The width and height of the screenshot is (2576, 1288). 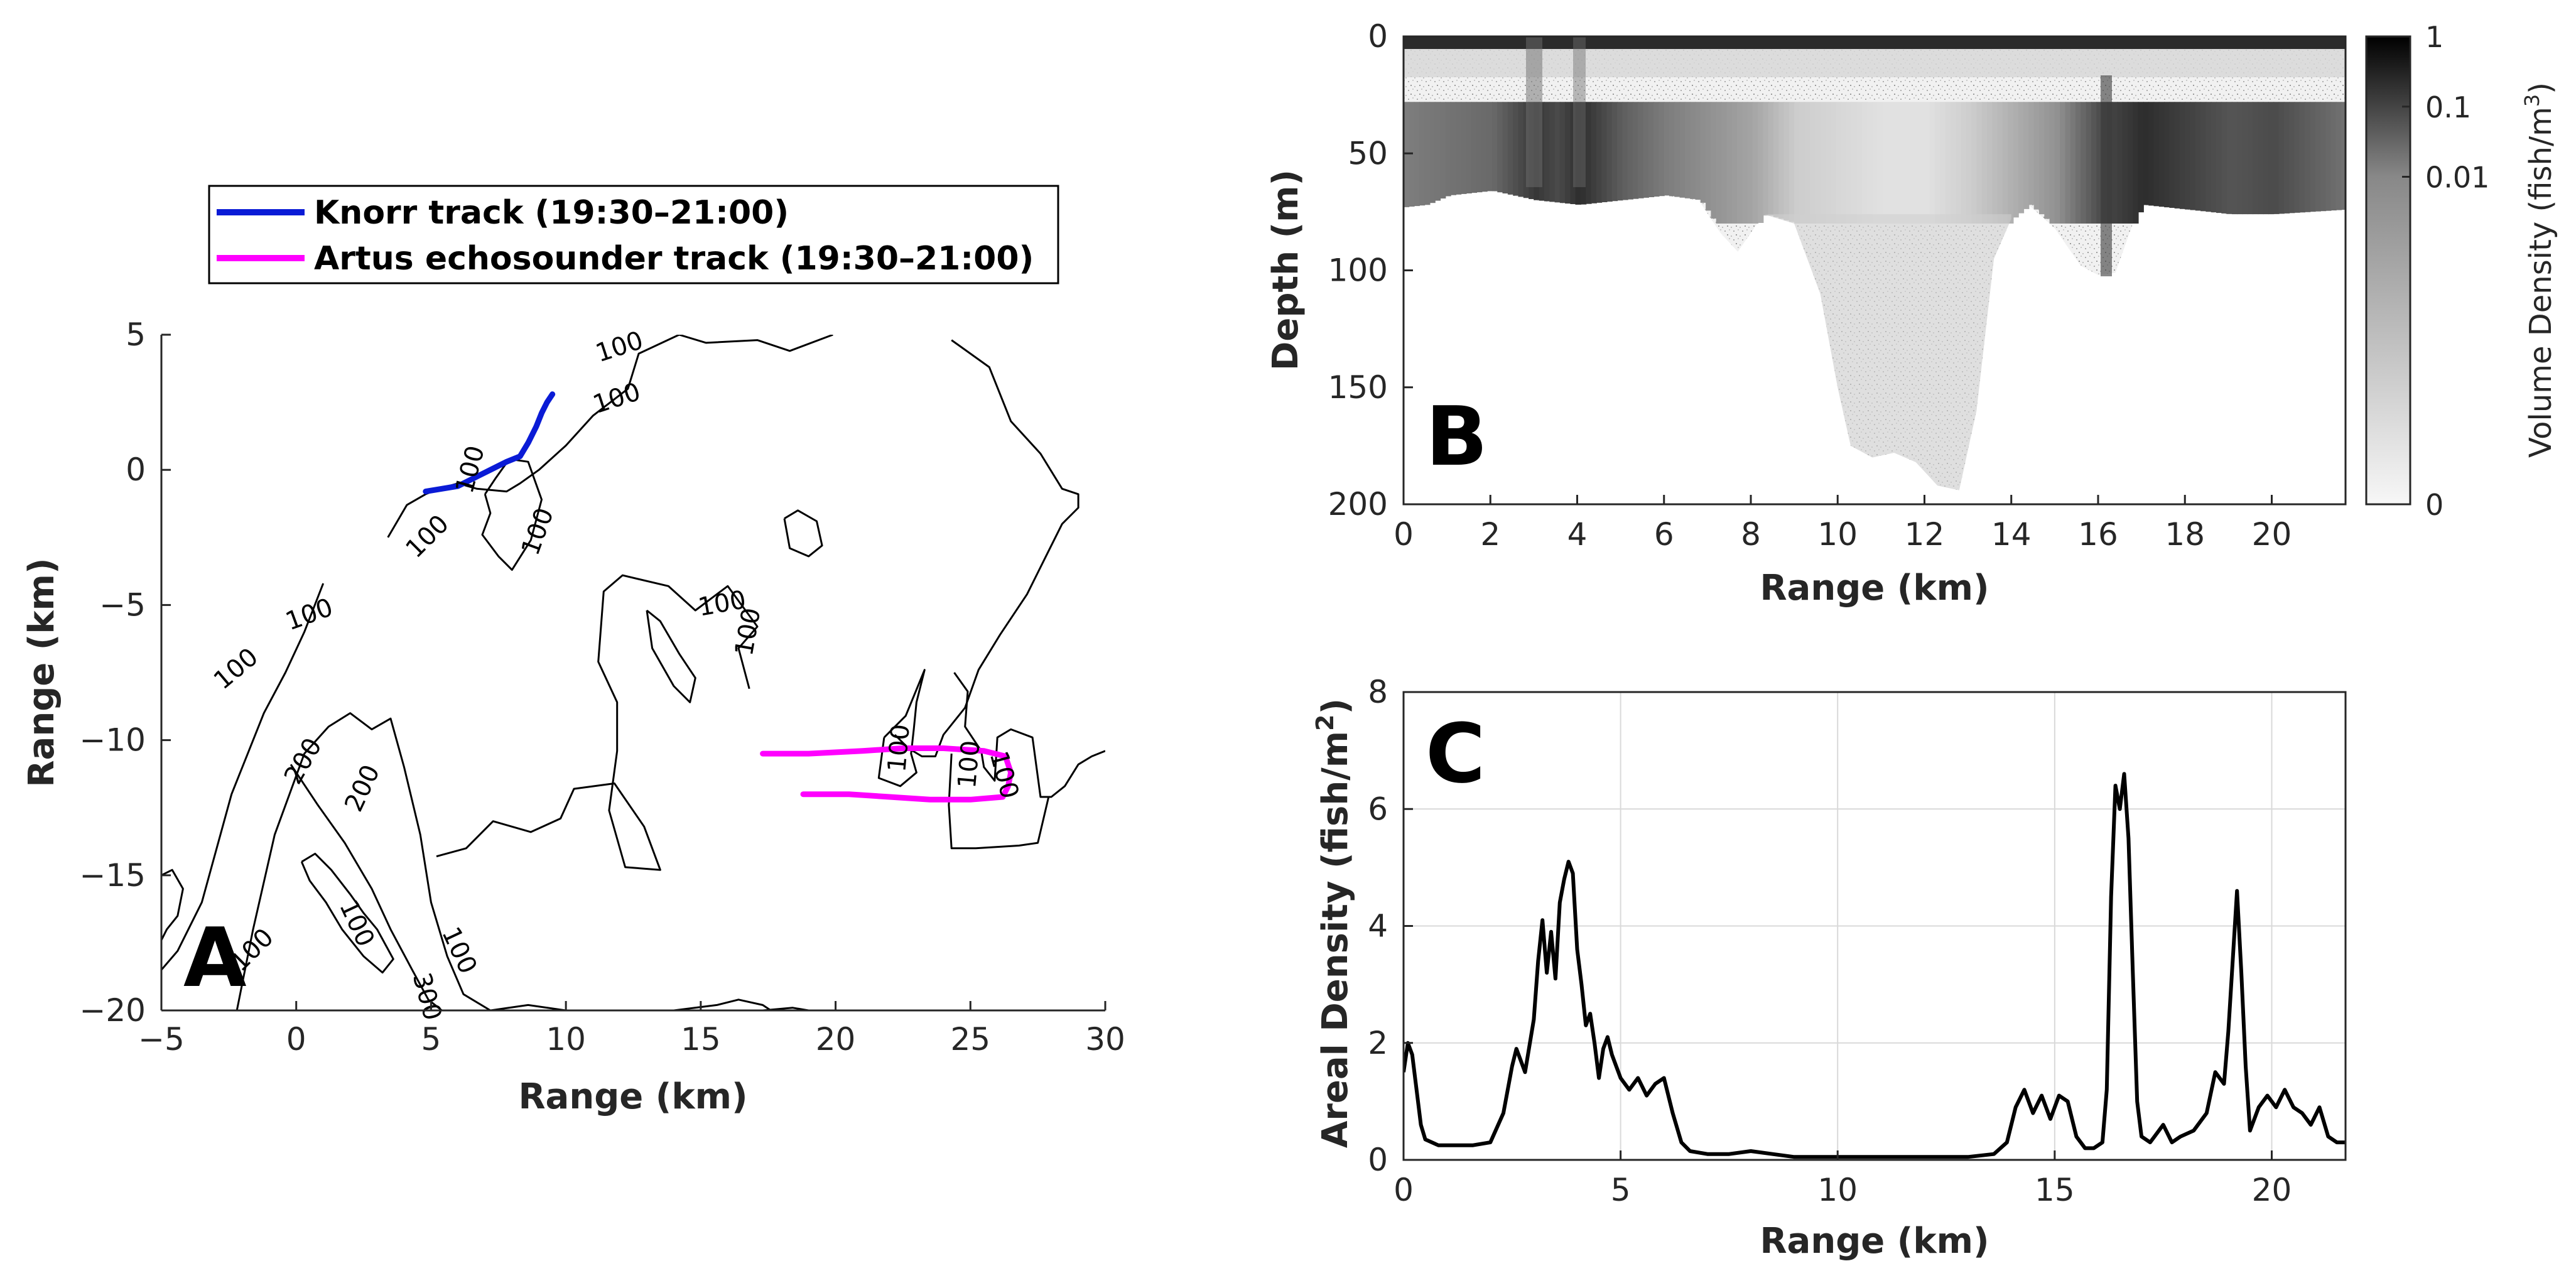 What do you see at coordinates (125, 673) in the screenshot?
I see `y-ticks: 5 0 −5 −10 −15 −20` at bounding box center [125, 673].